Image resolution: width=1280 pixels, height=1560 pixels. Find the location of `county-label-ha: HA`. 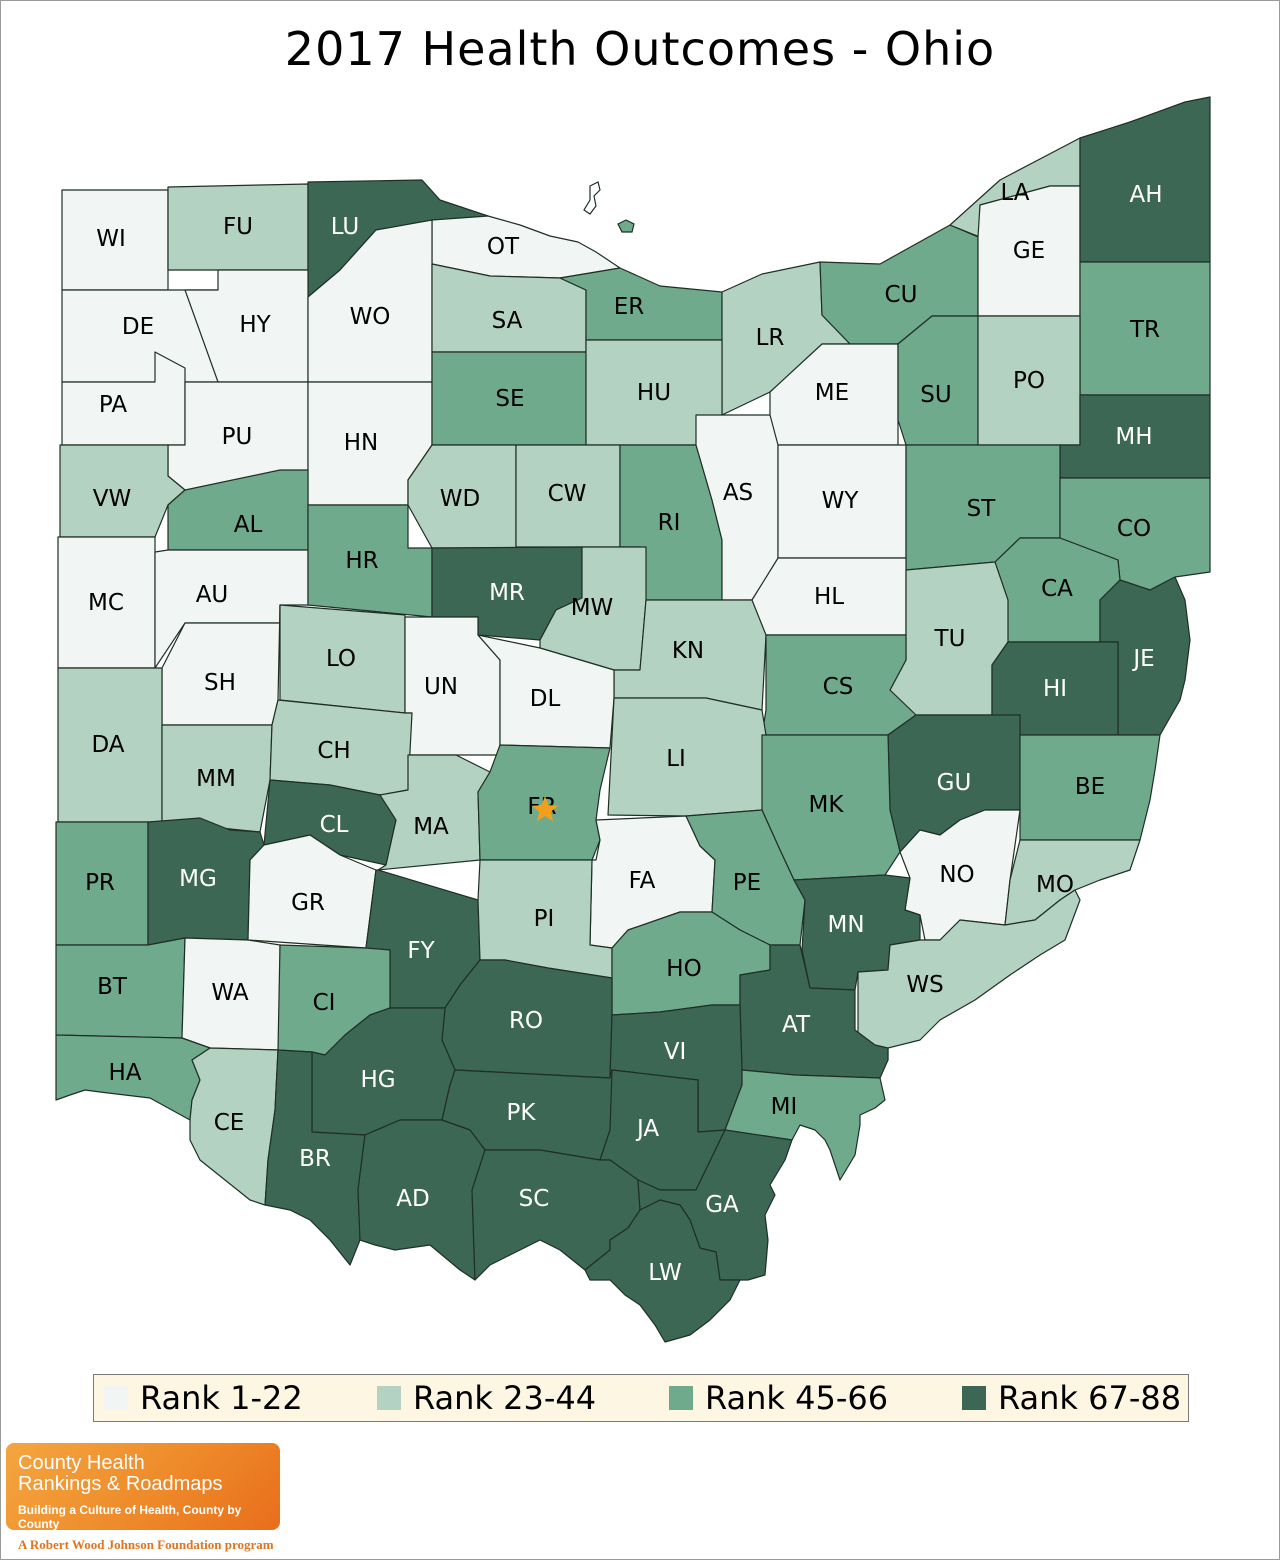

county-label-ha: HA is located at coordinates (124, 1073).